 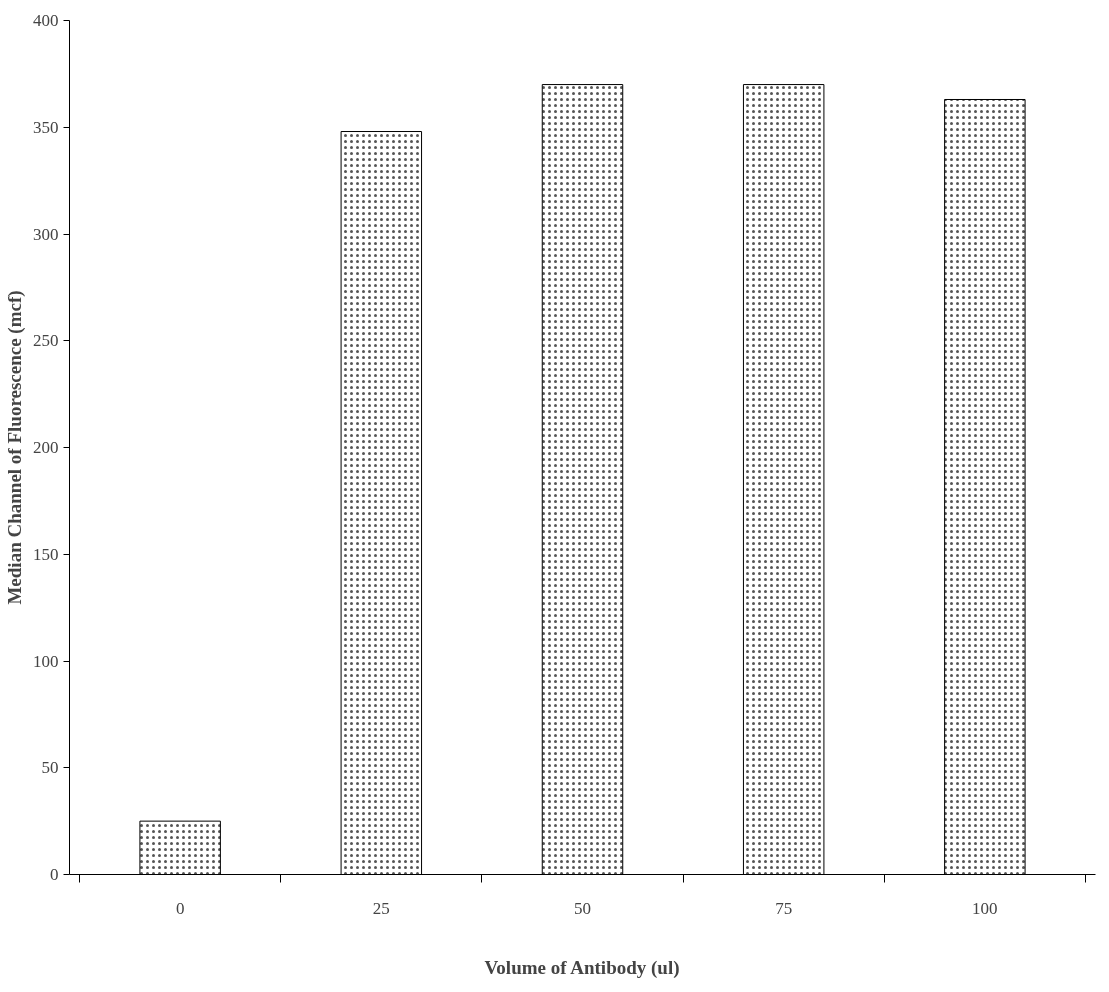 What do you see at coordinates (54, 874) in the screenshot?
I see `y-tick-label: 0` at bounding box center [54, 874].